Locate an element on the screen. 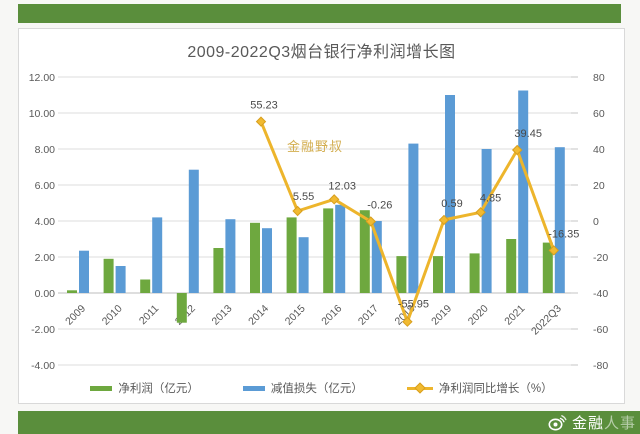  legend-item-impairment: 减值损失（亿元） is located at coordinates (302, 388).